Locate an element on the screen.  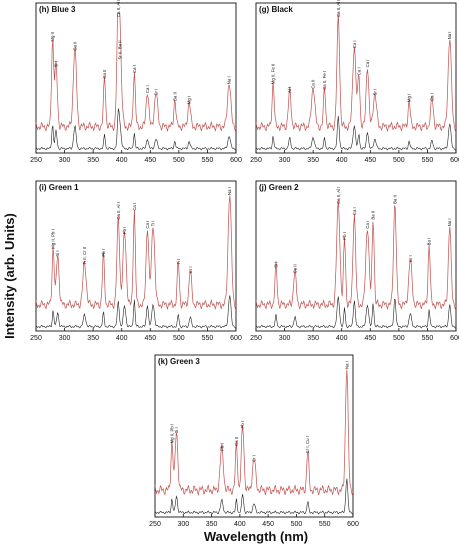
panel-title-black: (g) Black is located at coordinates (276, 9).